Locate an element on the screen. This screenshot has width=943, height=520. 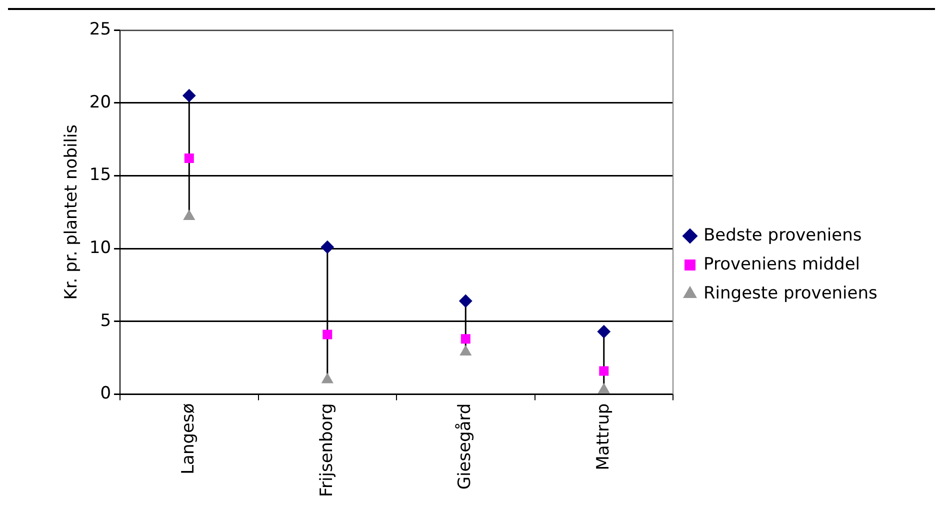
y-tick-label: 5 is located at coordinates (106, 320).